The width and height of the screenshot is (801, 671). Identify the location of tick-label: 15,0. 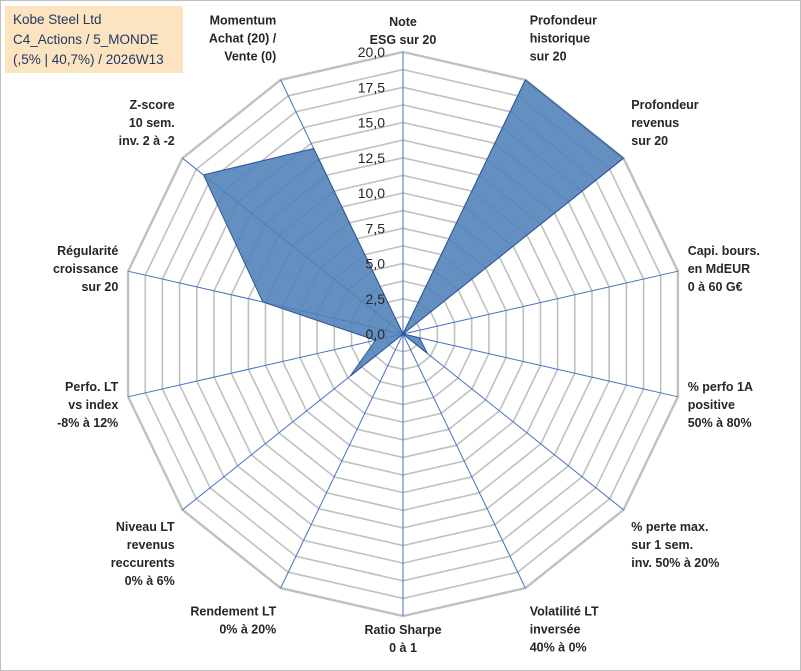
(371, 123).